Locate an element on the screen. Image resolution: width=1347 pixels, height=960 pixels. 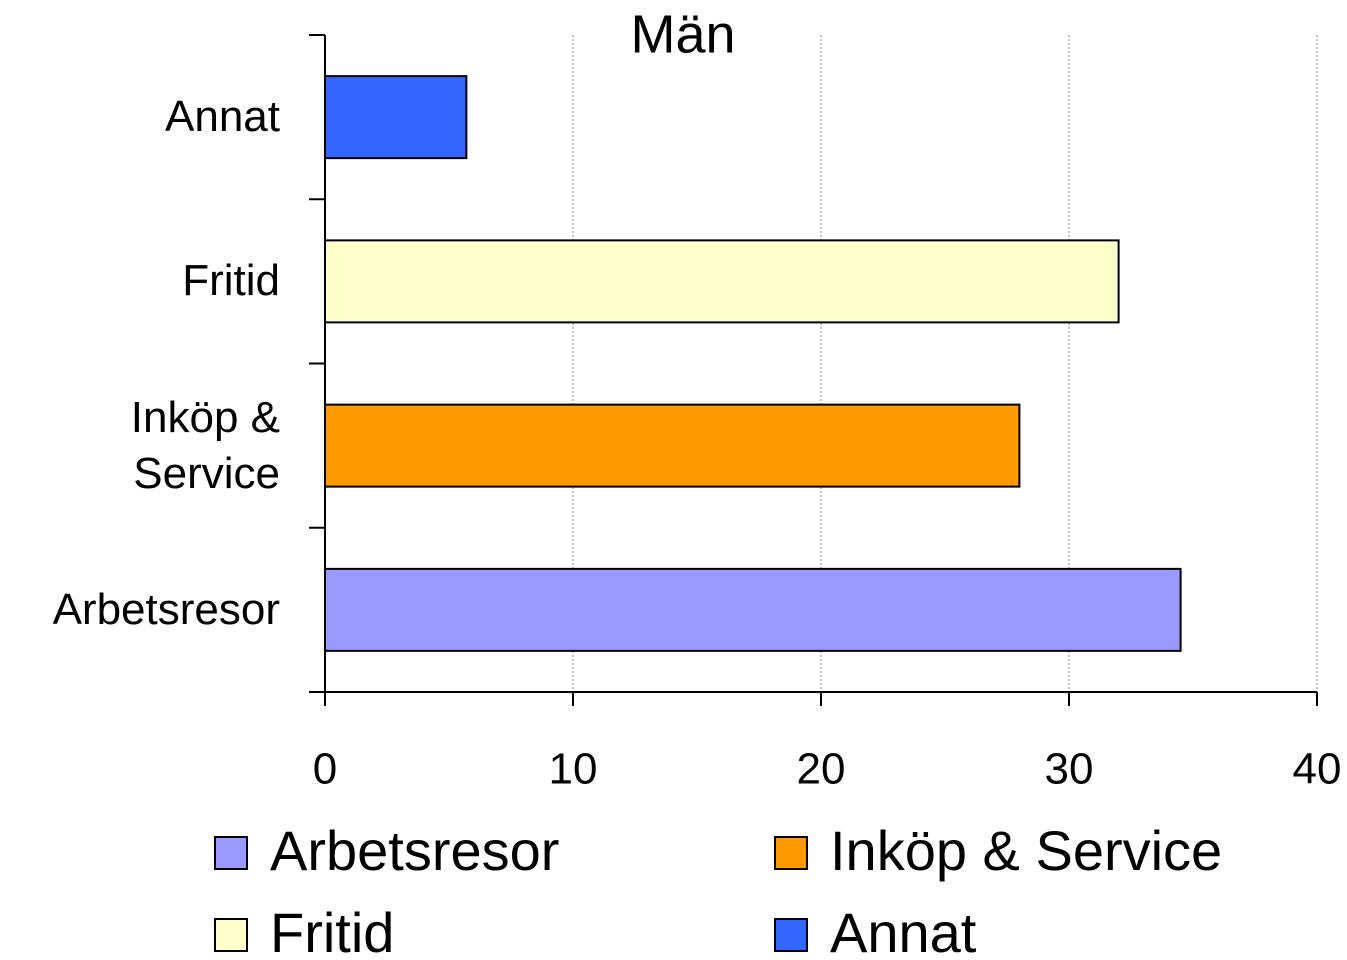
x-tick-label: 20 is located at coordinates (821, 769).